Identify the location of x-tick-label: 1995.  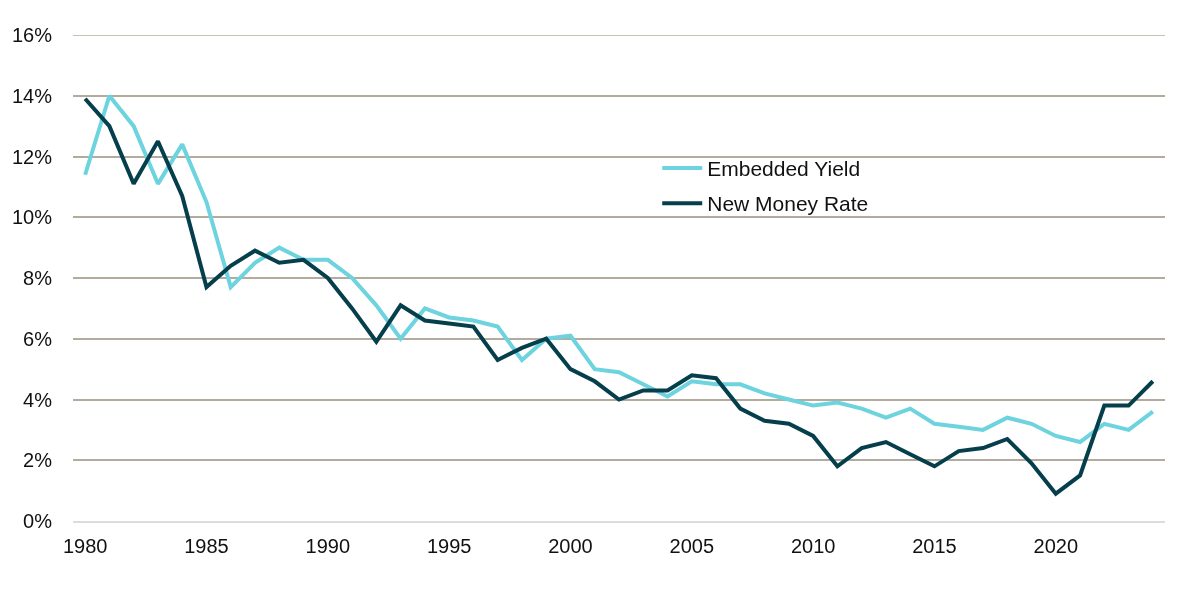
(449, 546).